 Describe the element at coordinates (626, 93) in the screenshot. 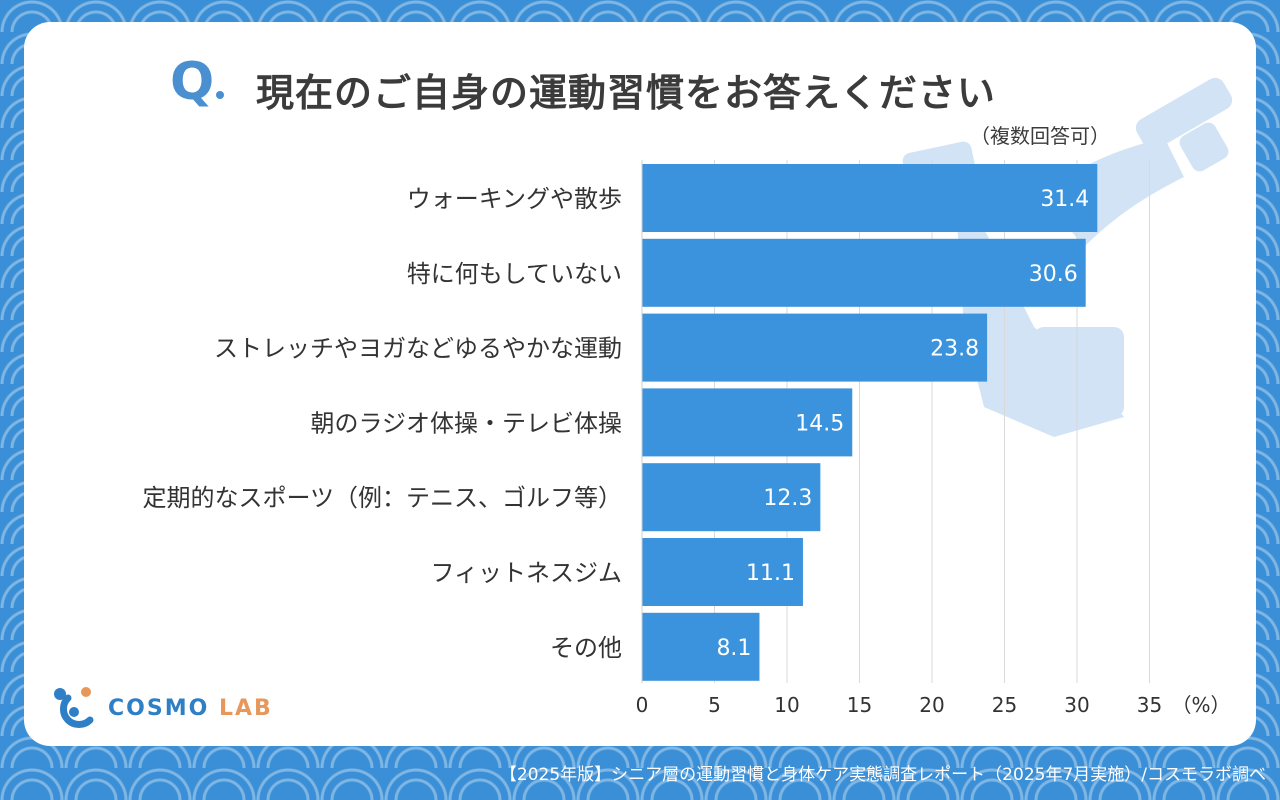

I see `chart-title: 現在のご自身の運動習慣をお答えください` at that location.